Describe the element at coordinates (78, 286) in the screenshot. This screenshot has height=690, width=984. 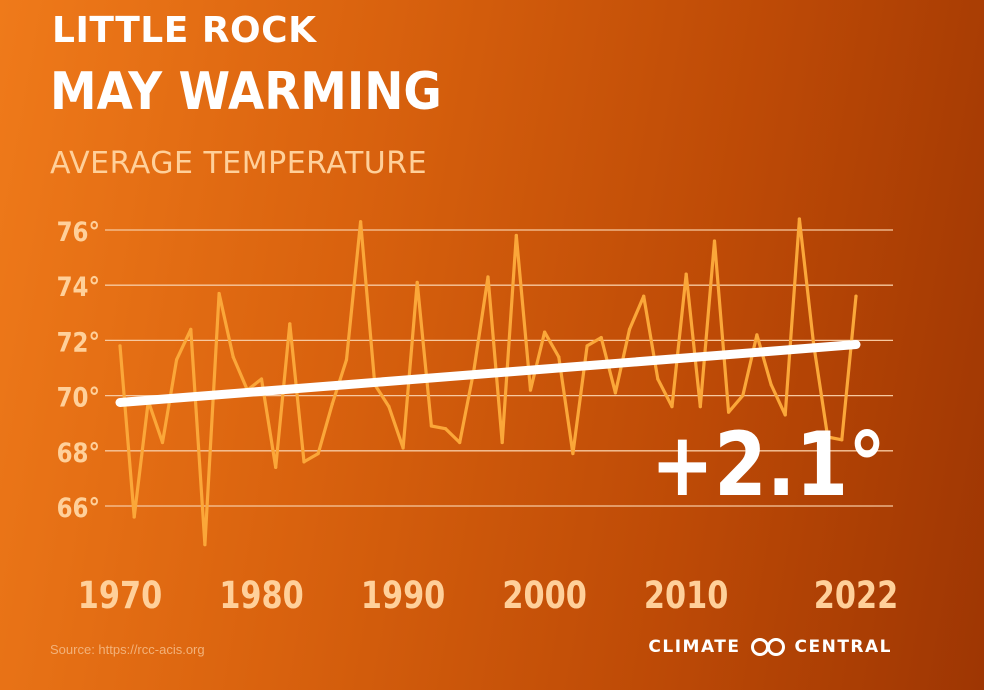
I see `y-tick-label: 74°` at that location.